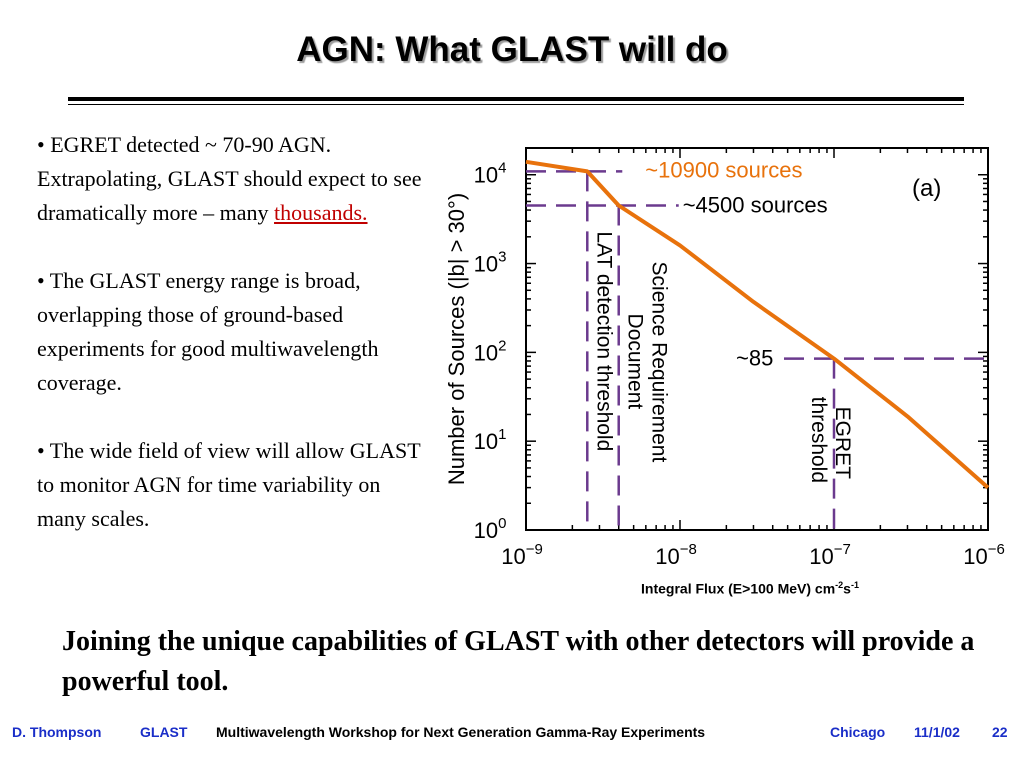 Image resolution: width=1024 pixels, height=768 pixels. I want to click on footer-location: Chicago, so click(858, 732).